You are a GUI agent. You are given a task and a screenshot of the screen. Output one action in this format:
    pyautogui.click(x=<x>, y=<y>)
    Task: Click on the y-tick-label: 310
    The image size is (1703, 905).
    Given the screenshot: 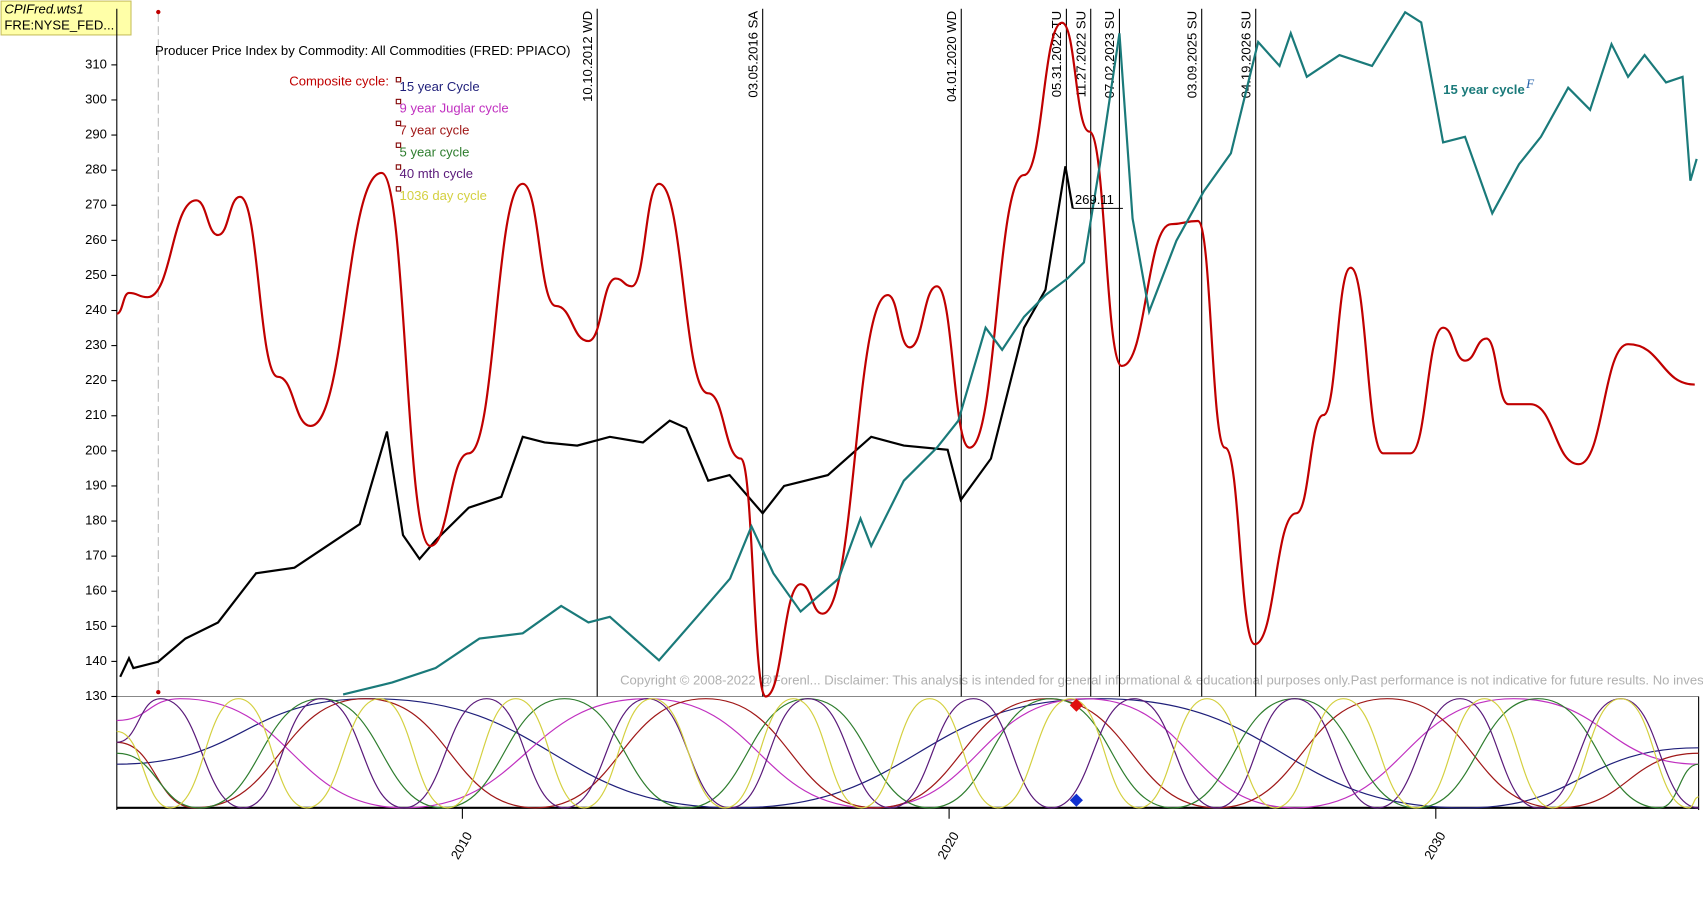 What is the action you would take?
    pyautogui.click(x=96, y=63)
    